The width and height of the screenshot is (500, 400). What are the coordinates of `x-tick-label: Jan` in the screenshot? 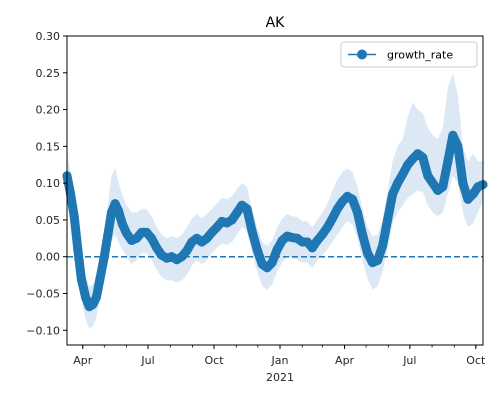 It's located at (280, 360).